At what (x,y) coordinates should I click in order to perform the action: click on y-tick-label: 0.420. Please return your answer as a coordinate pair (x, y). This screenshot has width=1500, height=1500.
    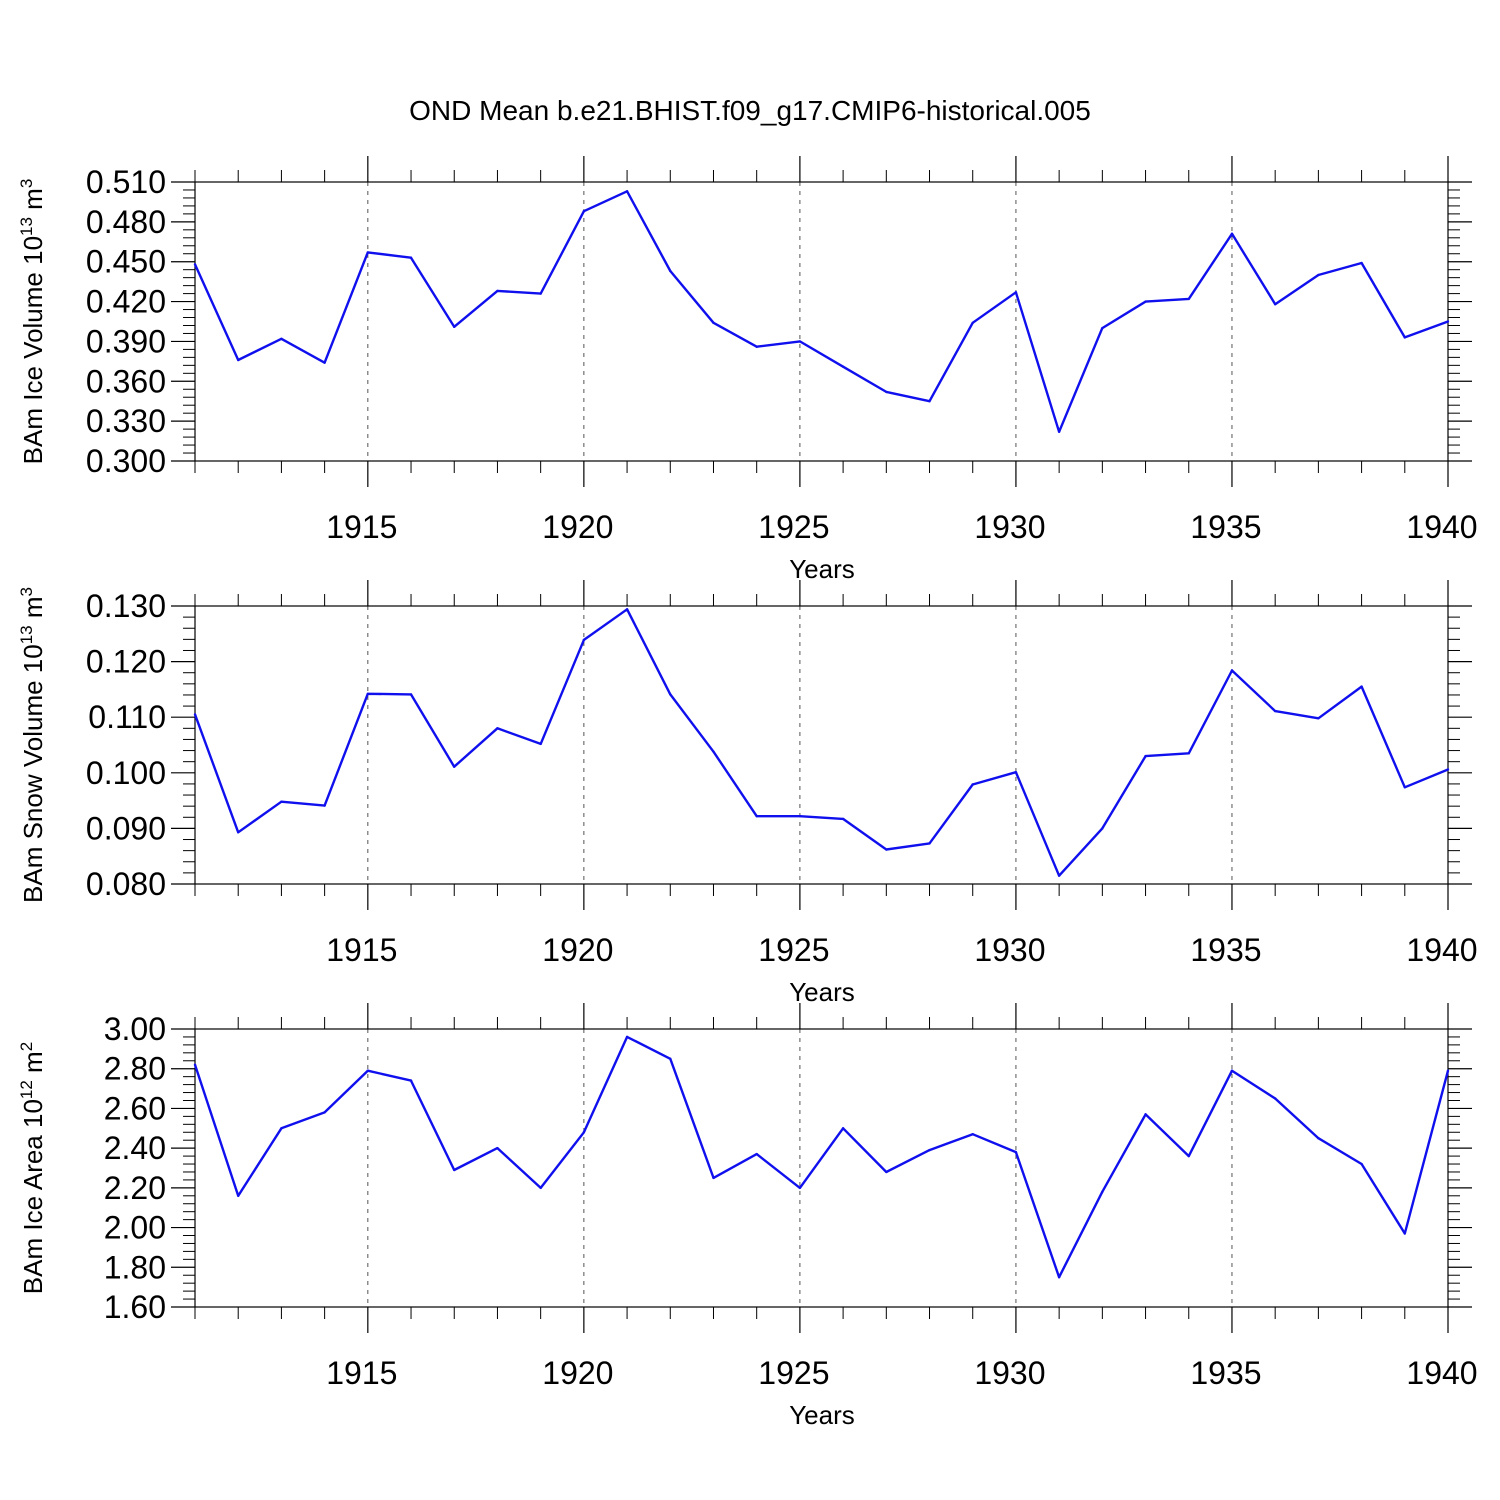
    Looking at the image, I should click on (126, 302).